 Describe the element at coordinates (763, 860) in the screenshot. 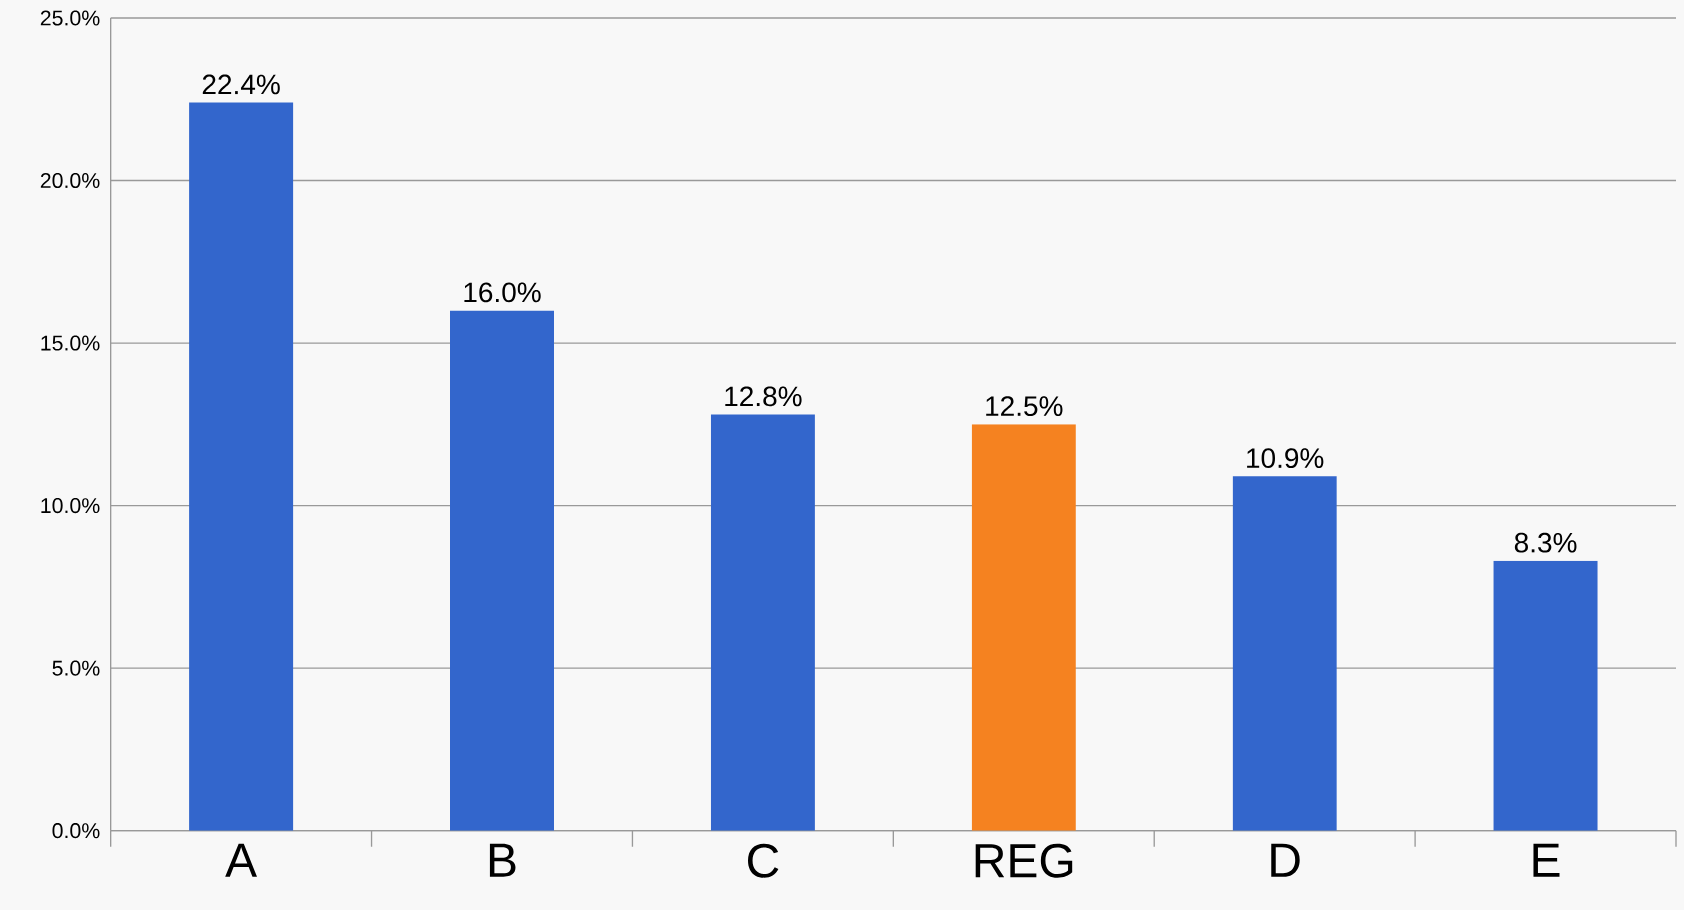

I see `x-tick-label: C` at that location.